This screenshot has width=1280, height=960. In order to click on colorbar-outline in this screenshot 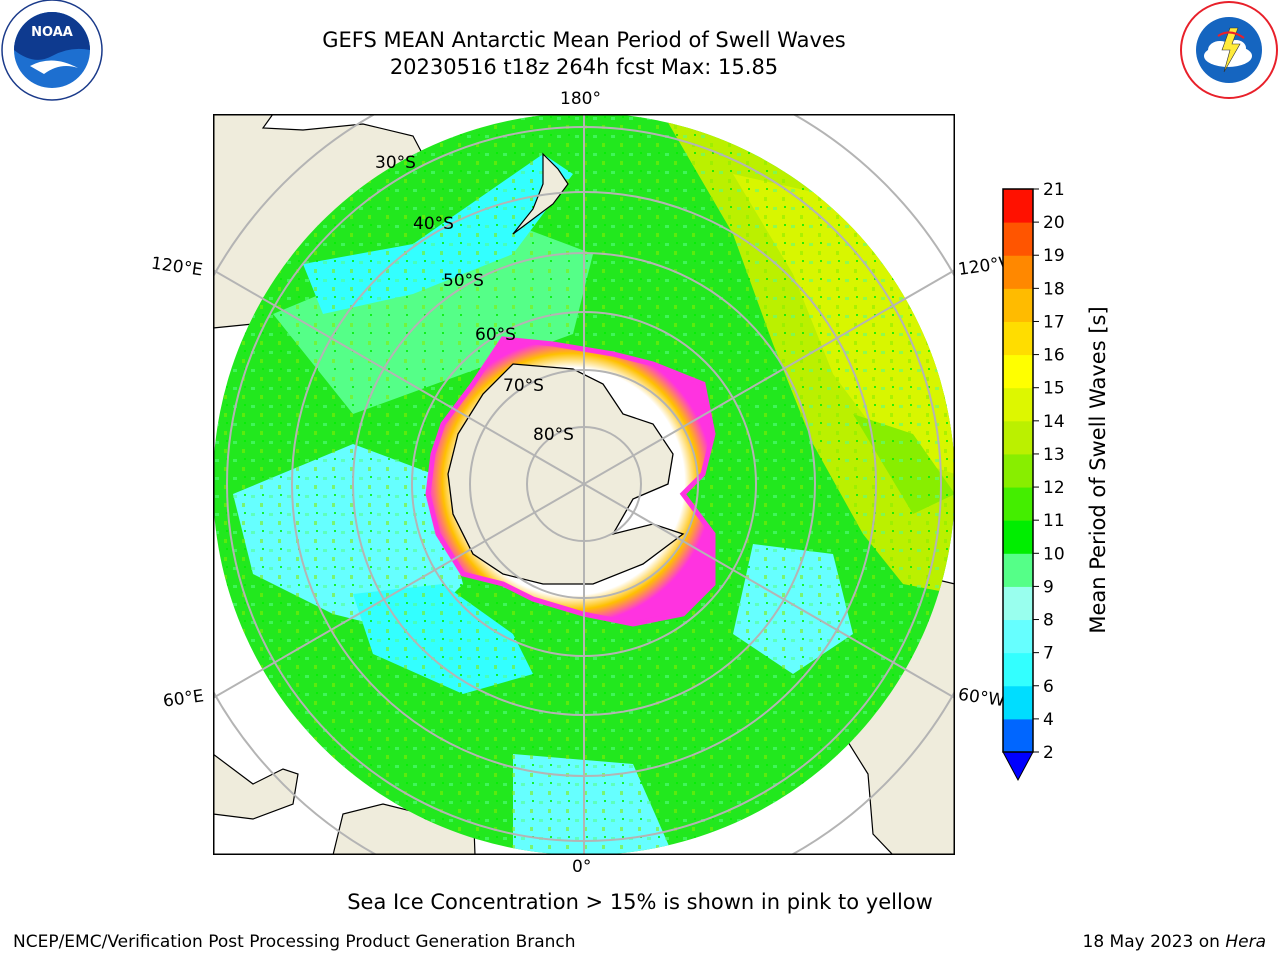, I will do `click(1018, 470)`.